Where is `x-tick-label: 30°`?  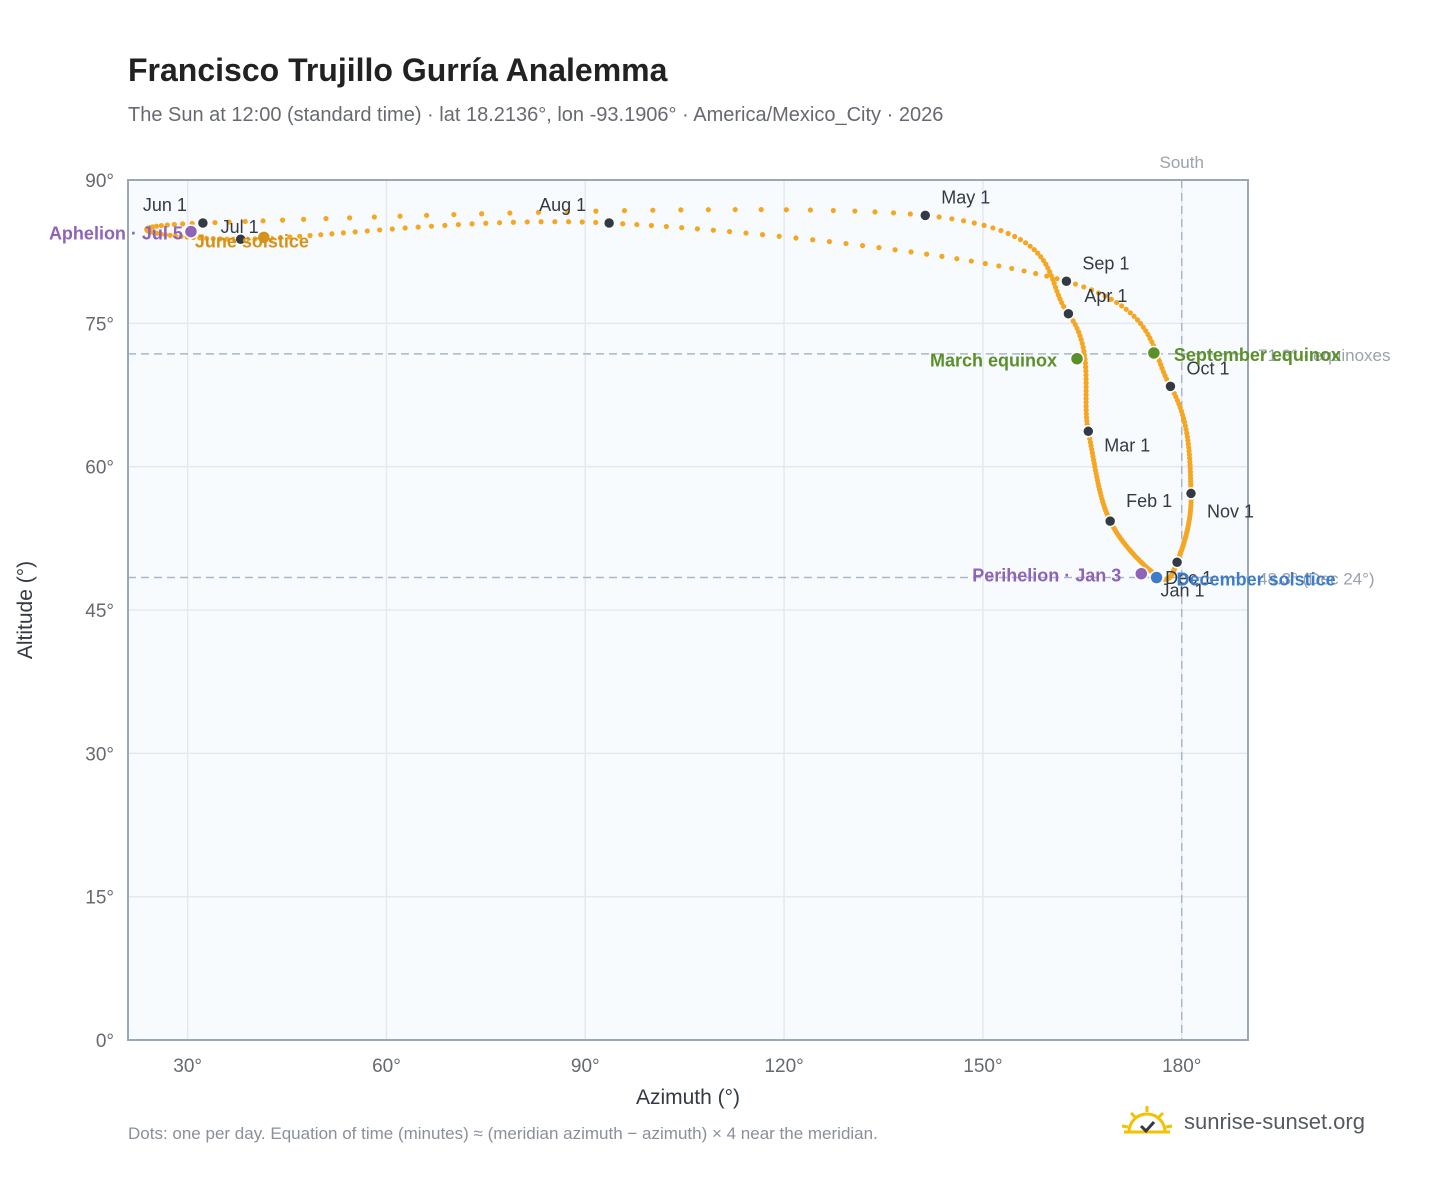 x-tick-label: 30° is located at coordinates (187, 1066).